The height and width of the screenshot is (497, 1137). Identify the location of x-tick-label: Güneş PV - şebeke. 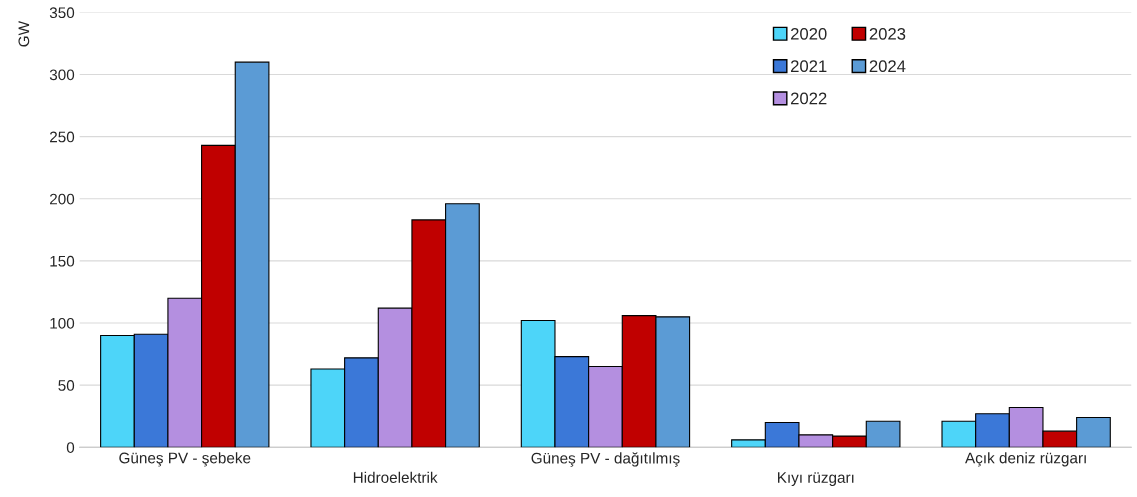
(185, 459).